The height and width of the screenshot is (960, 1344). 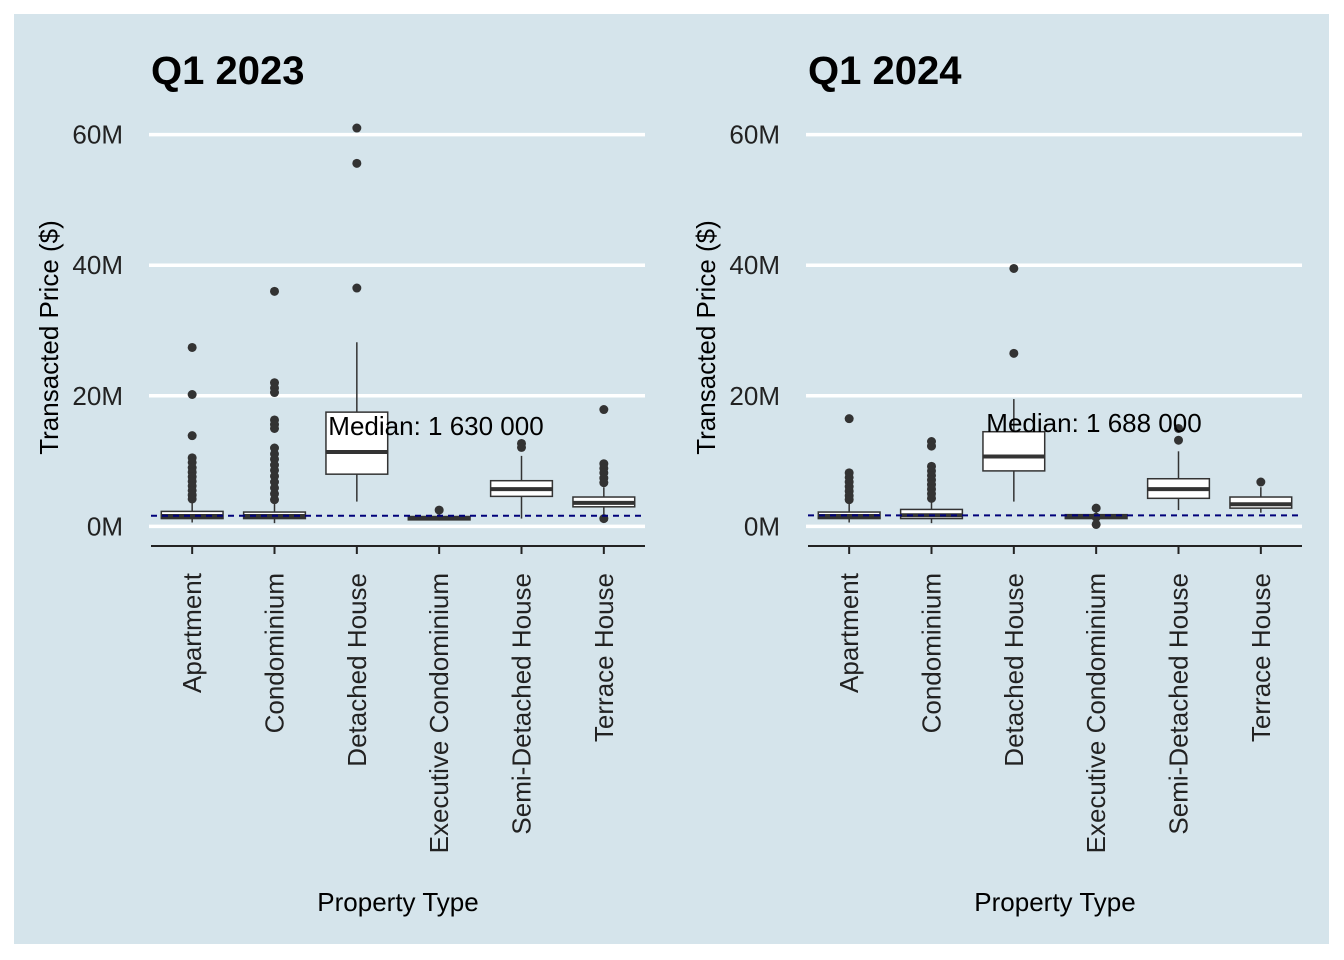 I want to click on chart-title: Q1 2024, so click(x=885, y=71).